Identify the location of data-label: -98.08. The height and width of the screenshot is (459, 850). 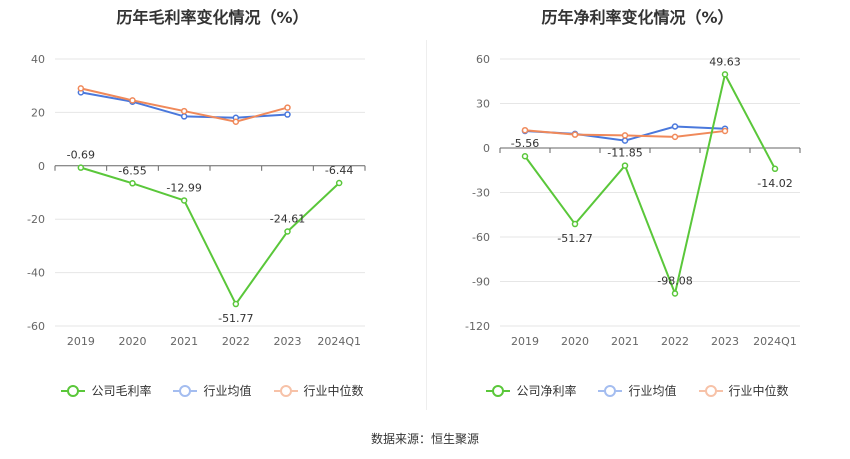
(674, 280).